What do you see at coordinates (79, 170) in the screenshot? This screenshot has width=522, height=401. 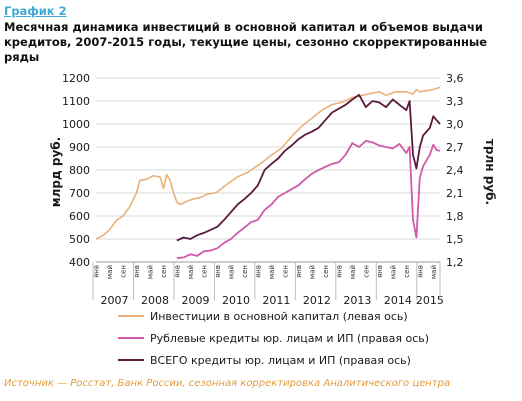 I see `y-left-tick-label: 800` at bounding box center [79, 170].